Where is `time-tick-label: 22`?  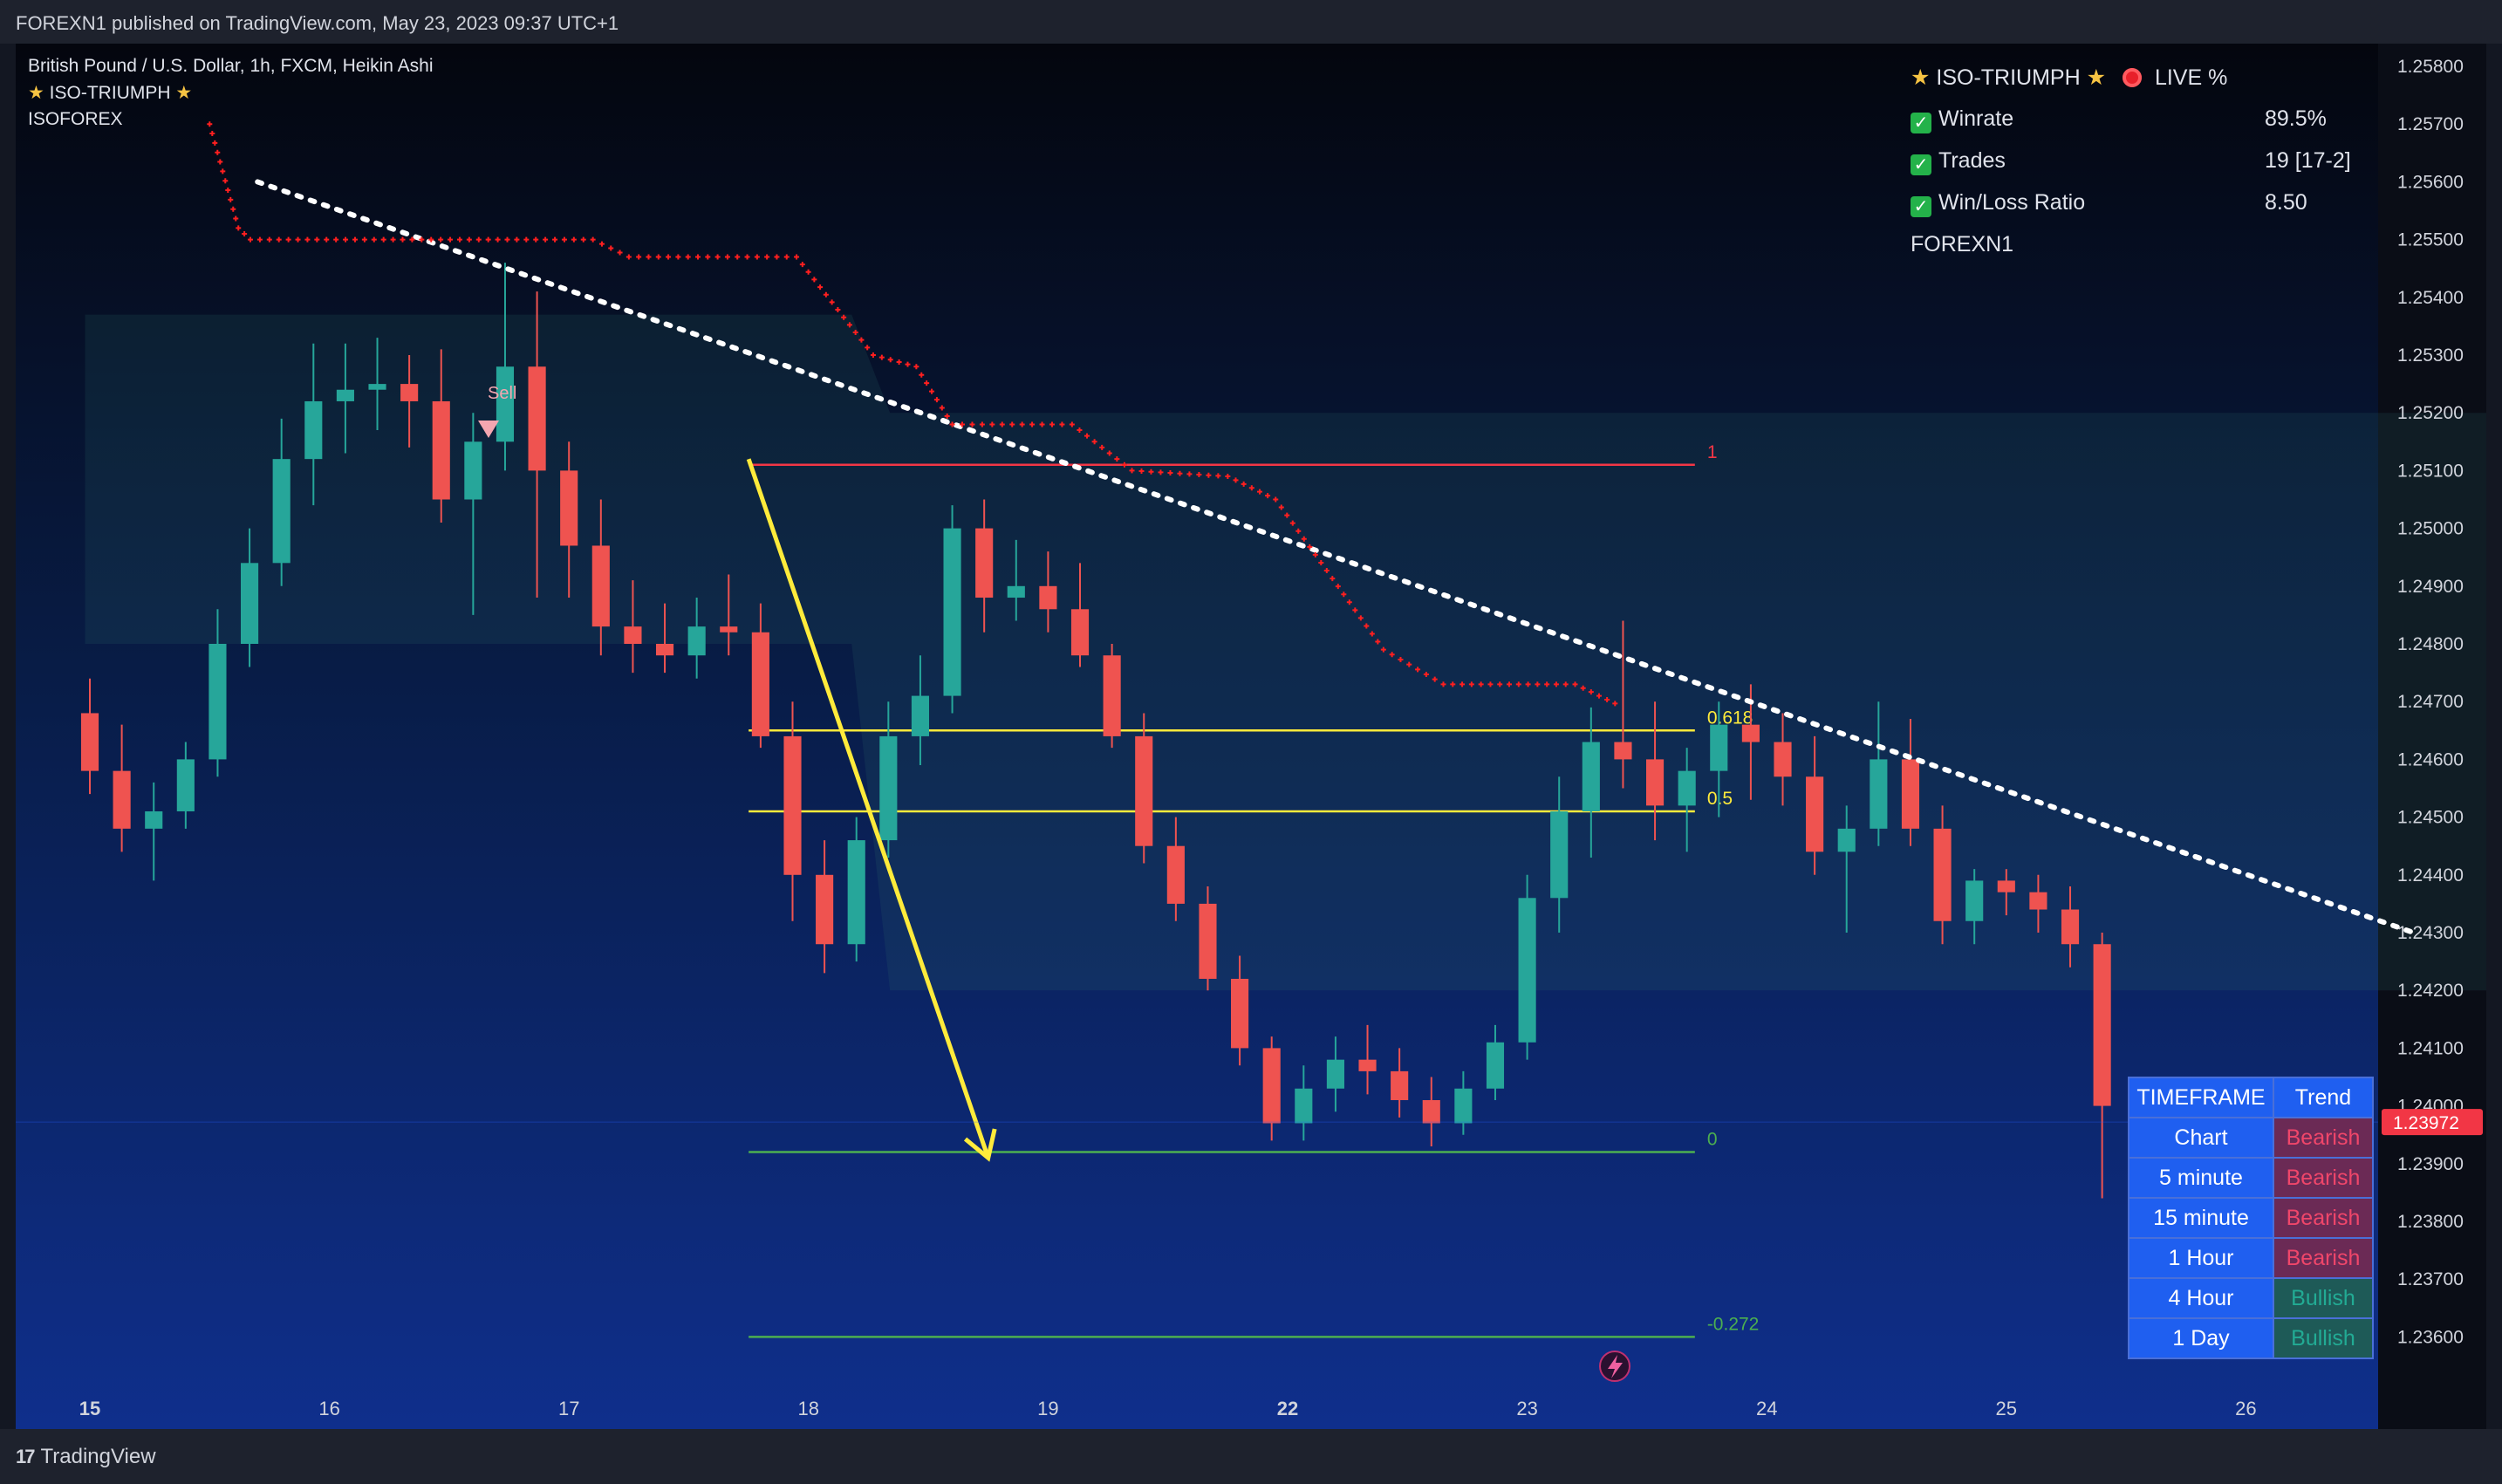 time-tick-label: 22 is located at coordinates (1287, 1408).